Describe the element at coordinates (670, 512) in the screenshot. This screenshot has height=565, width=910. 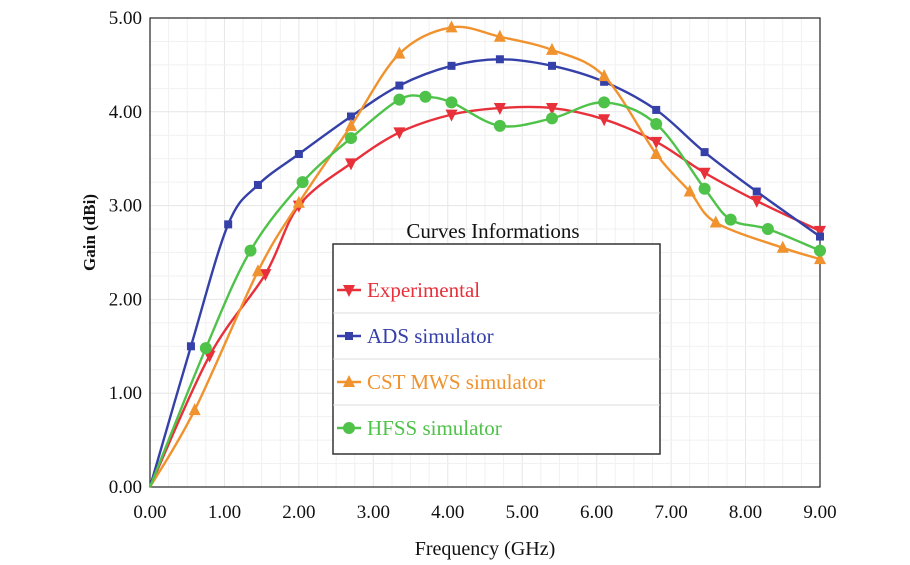
I see `x-tick-label: 7.00` at that location.